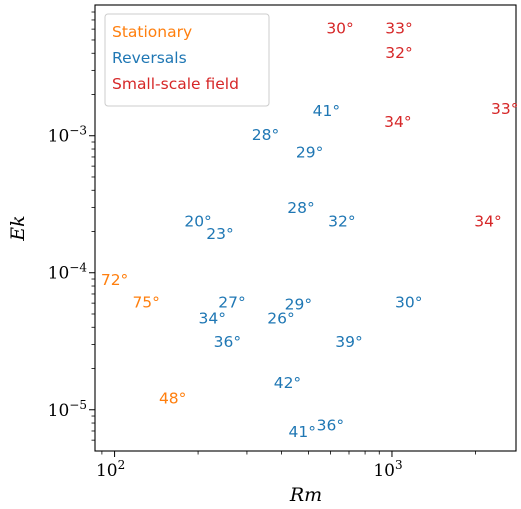  What do you see at coordinates (67, 135) in the screenshot?
I see `y-tick-label: 10⁻³` at bounding box center [67, 135].